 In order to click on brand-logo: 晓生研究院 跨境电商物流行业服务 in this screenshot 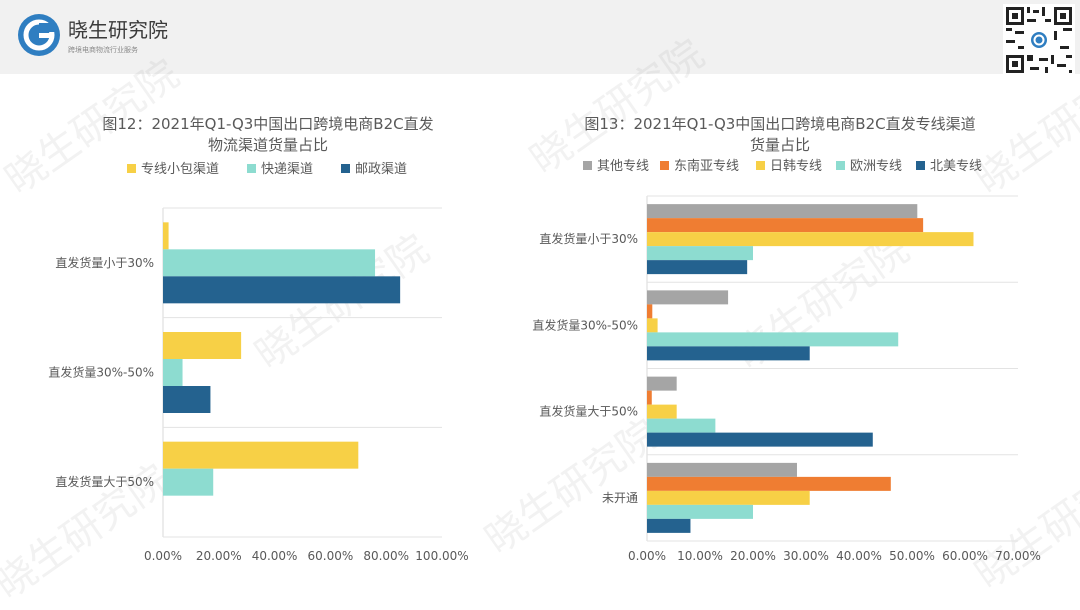, I will do `click(92, 37)`.